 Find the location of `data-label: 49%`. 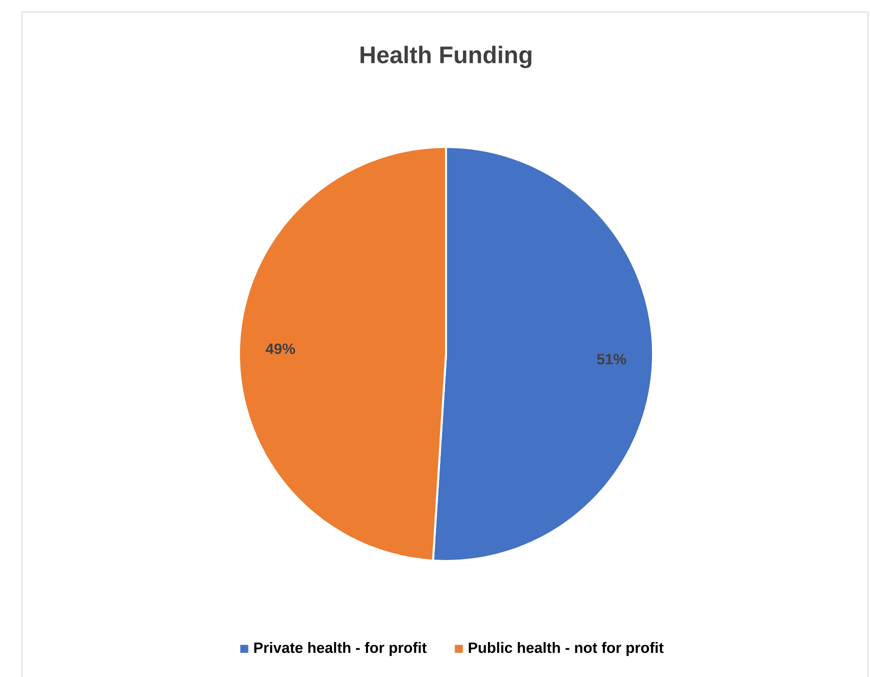

data-label: 49% is located at coordinates (281, 348).